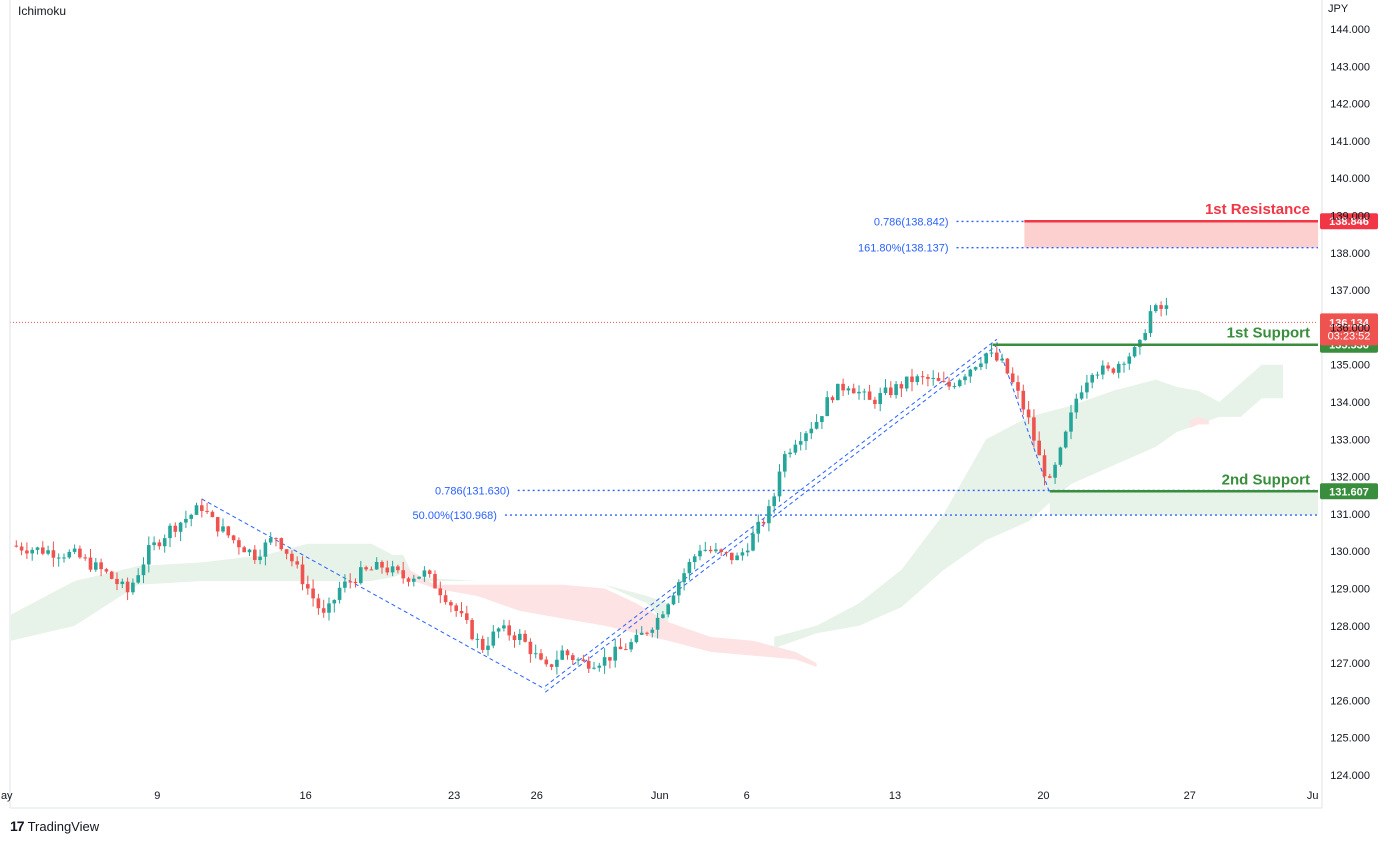 Image resolution: width=1392 pixels, height=843 pixels. Describe the element at coordinates (1028, 506) in the screenshot. I see `cloud-bullish` at that location.